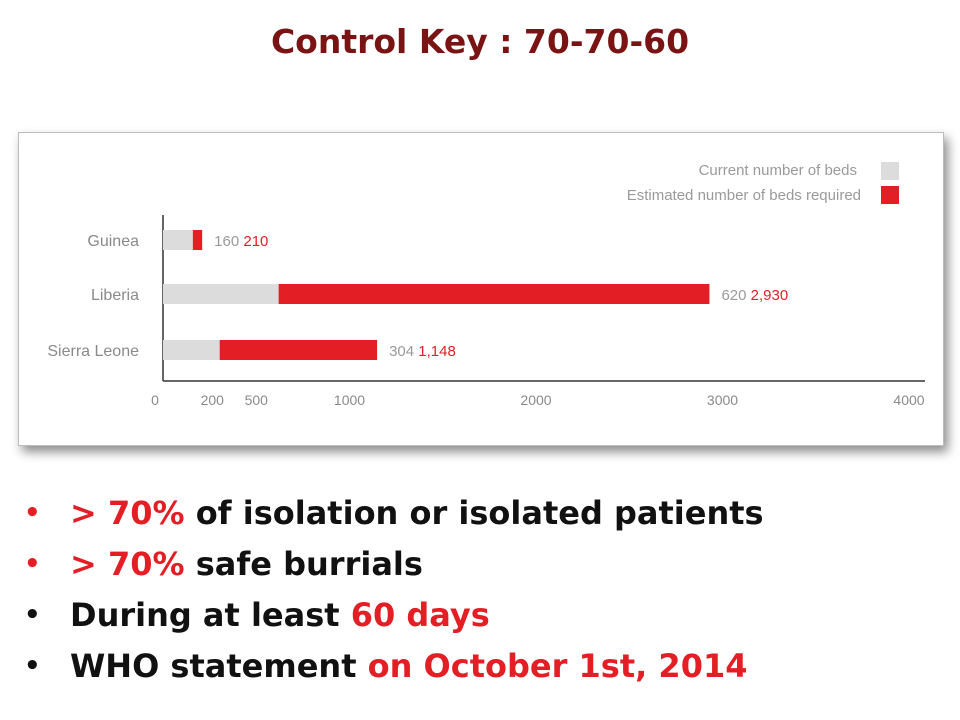  What do you see at coordinates (219, 666) in the screenshot?
I see `bullet-text: WHO statement` at bounding box center [219, 666].